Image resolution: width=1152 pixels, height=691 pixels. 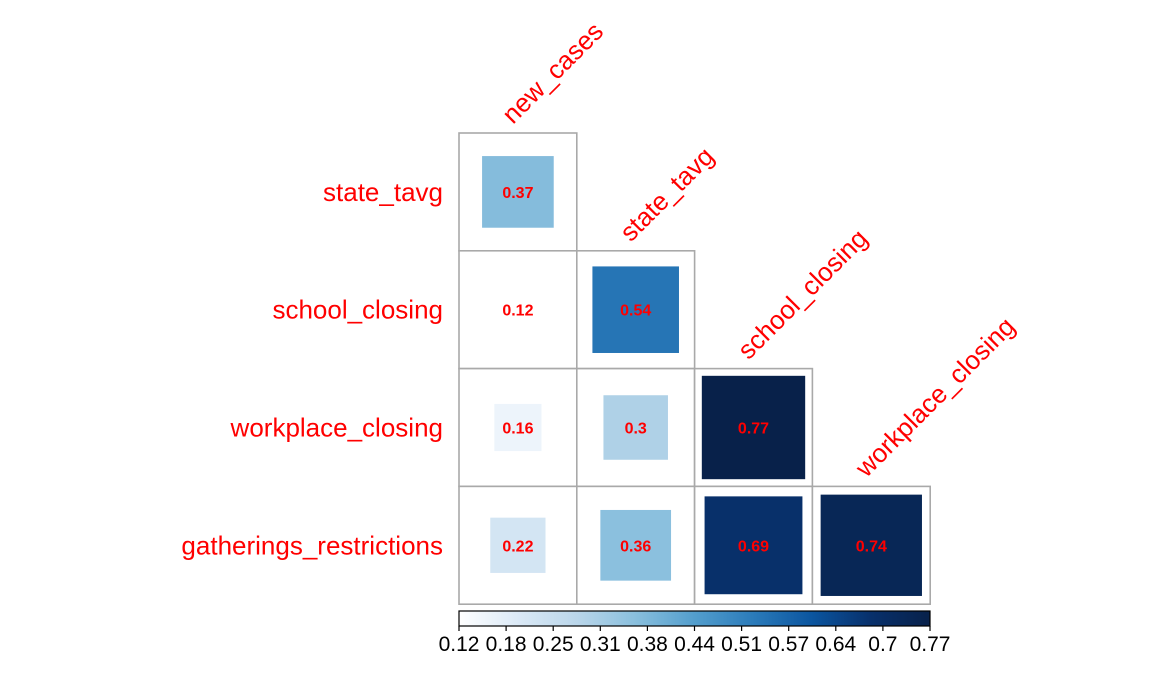 I want to click on grid-cell, so click(x=635, y=545).